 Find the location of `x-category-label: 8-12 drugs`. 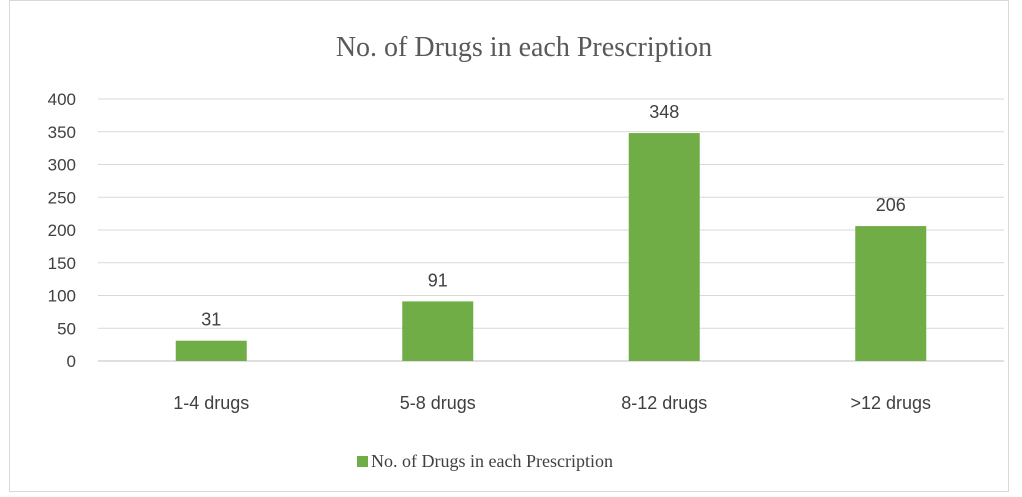

x-category-label: 8-12 drugs is located at coordinates (664, 403).